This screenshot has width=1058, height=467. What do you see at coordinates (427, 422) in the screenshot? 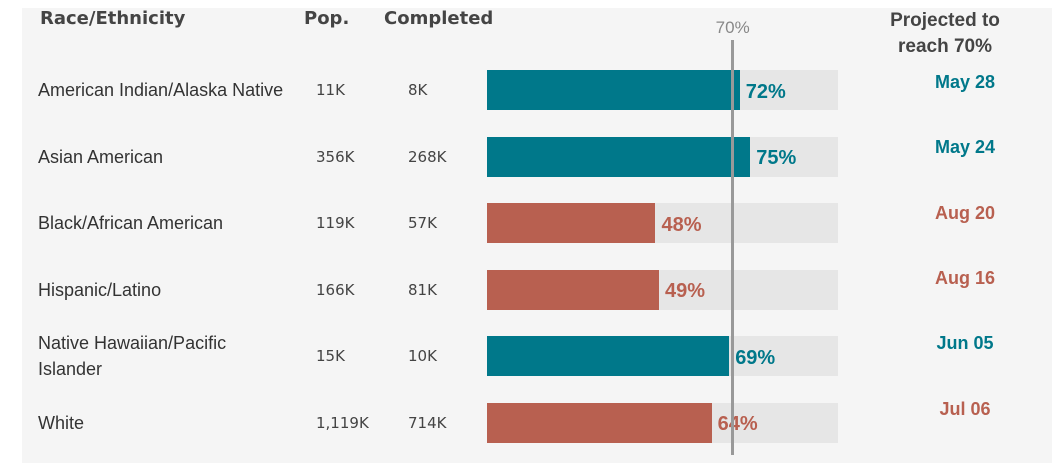
I see `completed-cell: 714K` at bounding box center [427, 422].